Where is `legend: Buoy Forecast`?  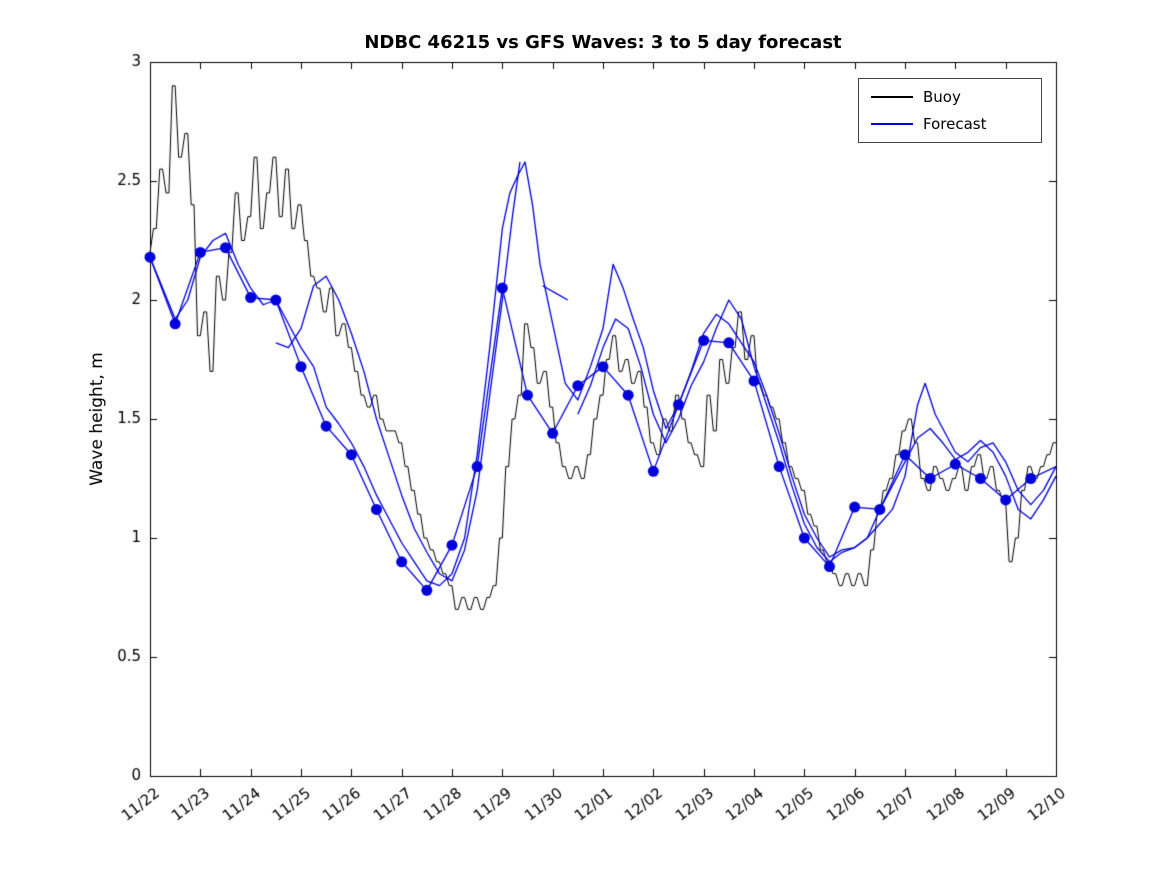 legend: Buoy Forecast is located at coordinates (950, 110).